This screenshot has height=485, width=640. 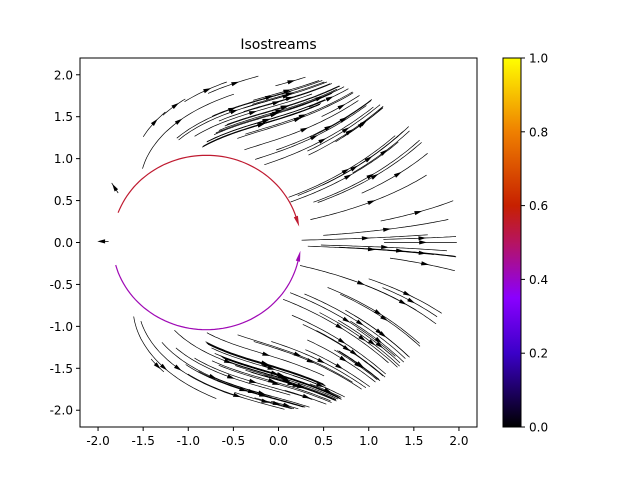 What do you see at coordinates (63, 75) in the screenshot?
I see `y-tick-label: 2.0` at bounding box center [63, 75].